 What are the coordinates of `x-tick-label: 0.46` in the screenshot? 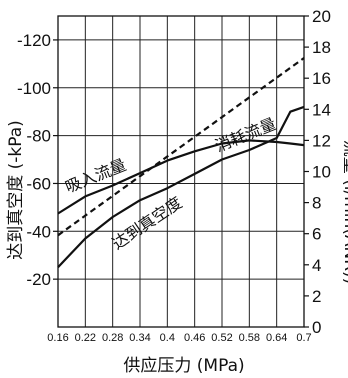 It's located at (194, 338).